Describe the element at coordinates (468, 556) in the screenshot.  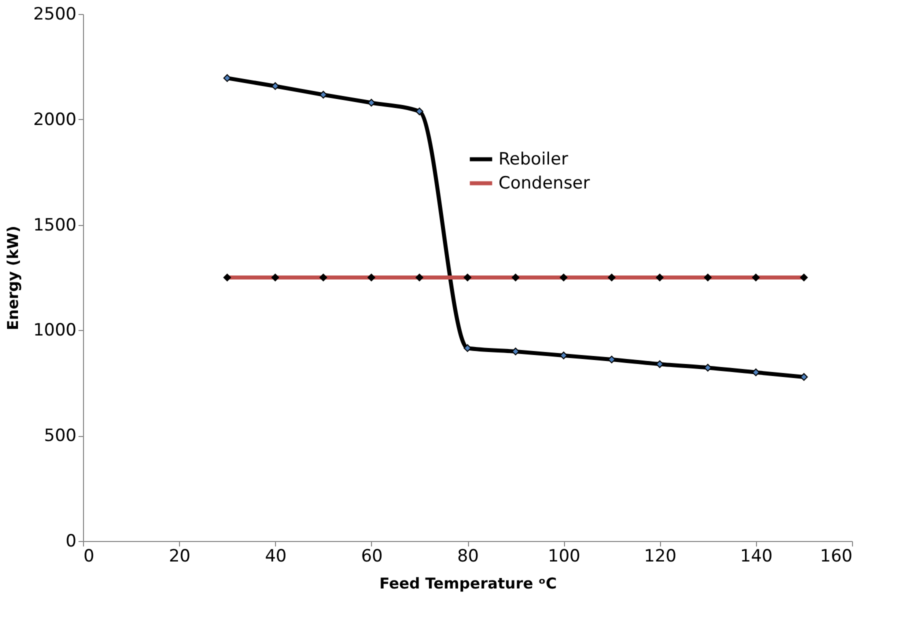
I see `x-tick-label: 80` at that location.